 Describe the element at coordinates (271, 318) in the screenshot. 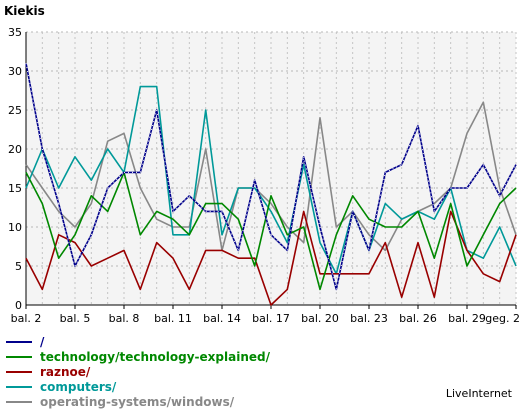

I see `x-tick-label: bal. 17` at that location.